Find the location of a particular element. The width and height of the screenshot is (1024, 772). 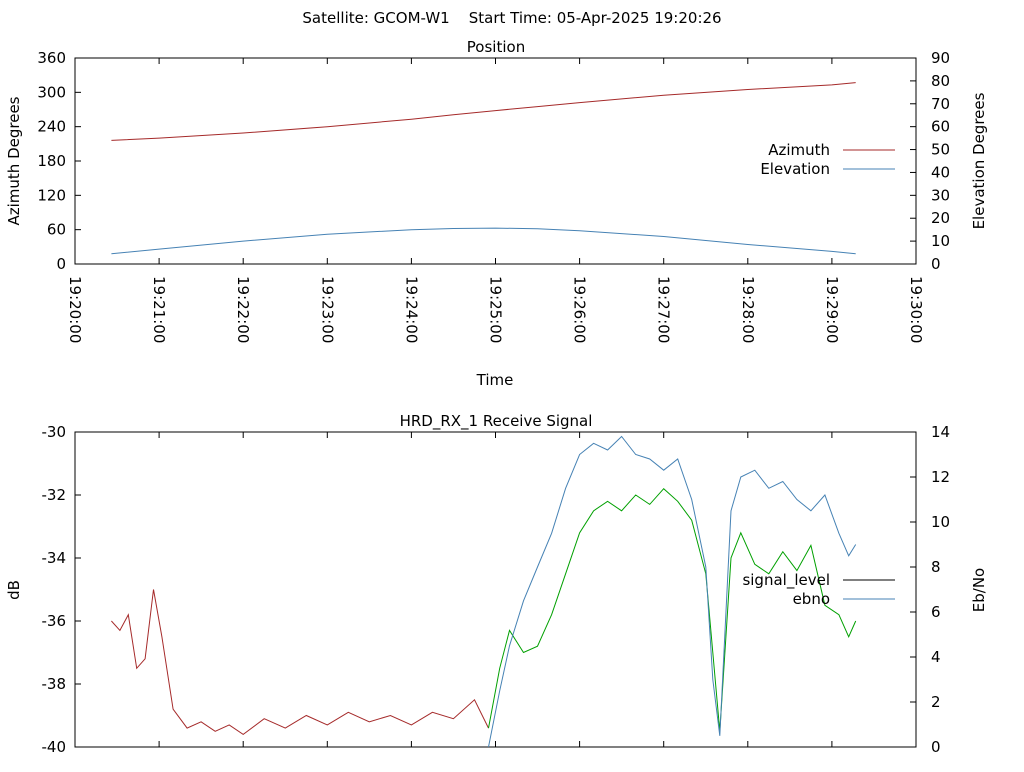

x-tick-label: 19:23:00 is located at coordinates (327, 309).